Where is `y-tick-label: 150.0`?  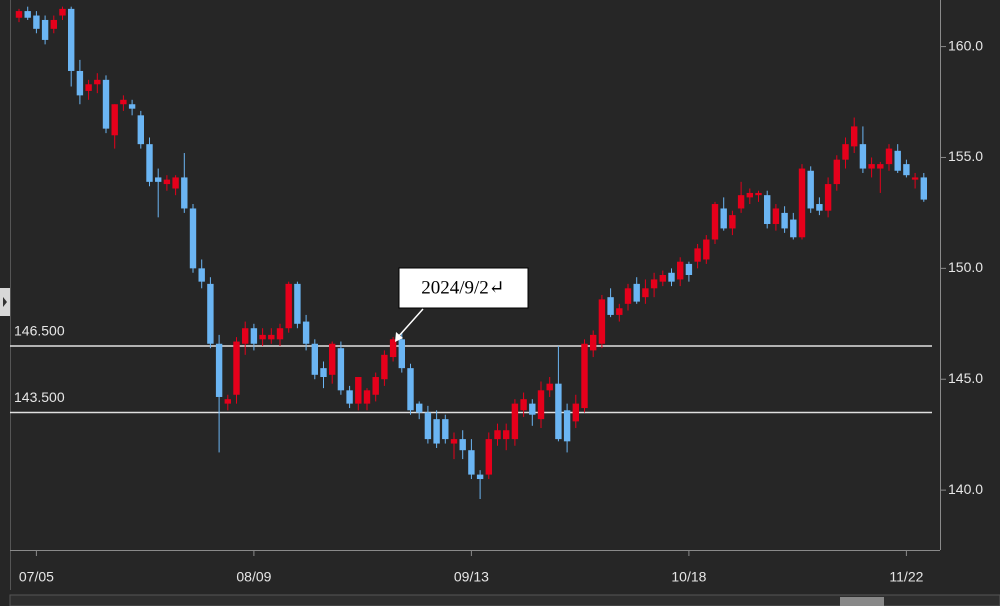 y-tick-label: 150.0 is located at coordinates (965, 267).